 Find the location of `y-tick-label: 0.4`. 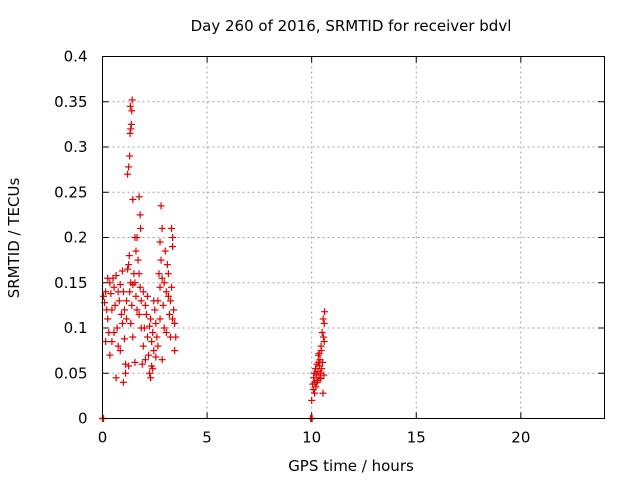

y-tick-label: 0.4 is located at coordinates (76, 57).